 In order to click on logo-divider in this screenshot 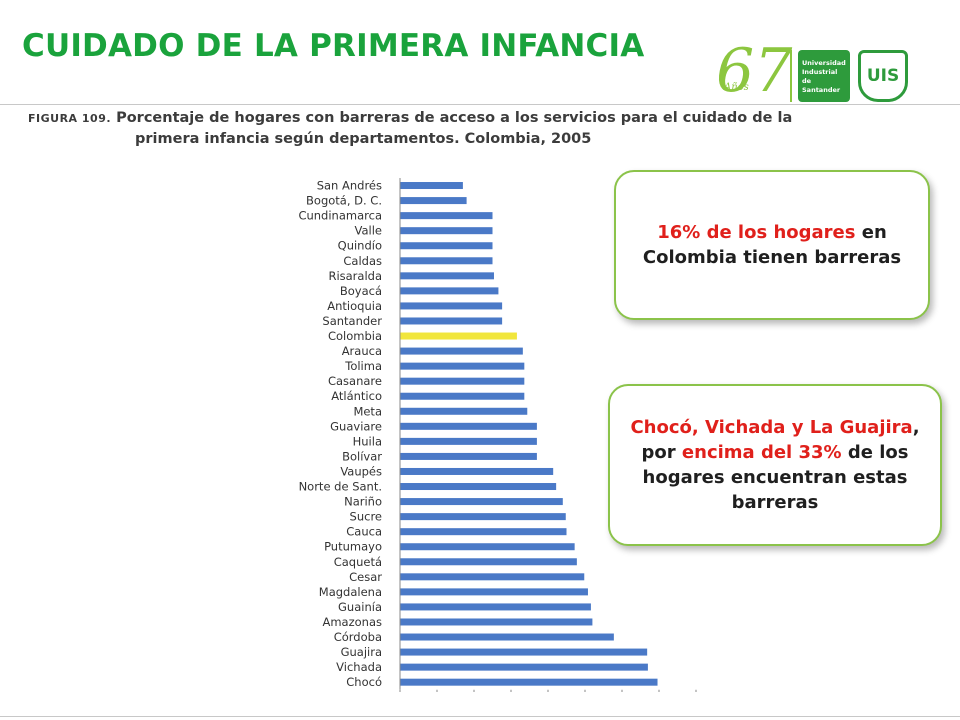, I will do `click(791, 76)`.